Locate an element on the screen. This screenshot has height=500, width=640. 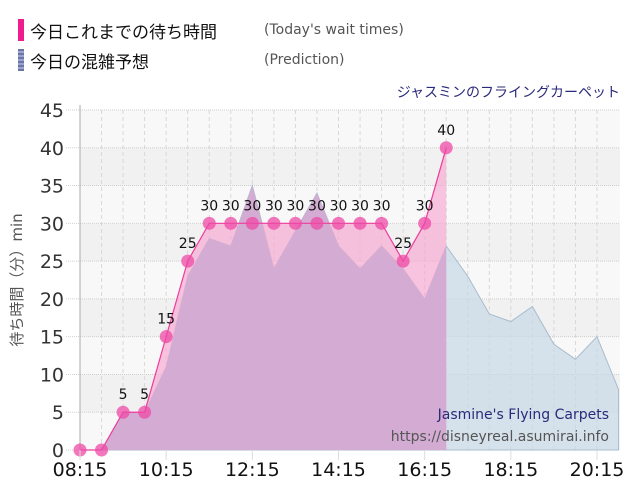
x-tick-label: 18:15 is located at coordinates (510, 470).